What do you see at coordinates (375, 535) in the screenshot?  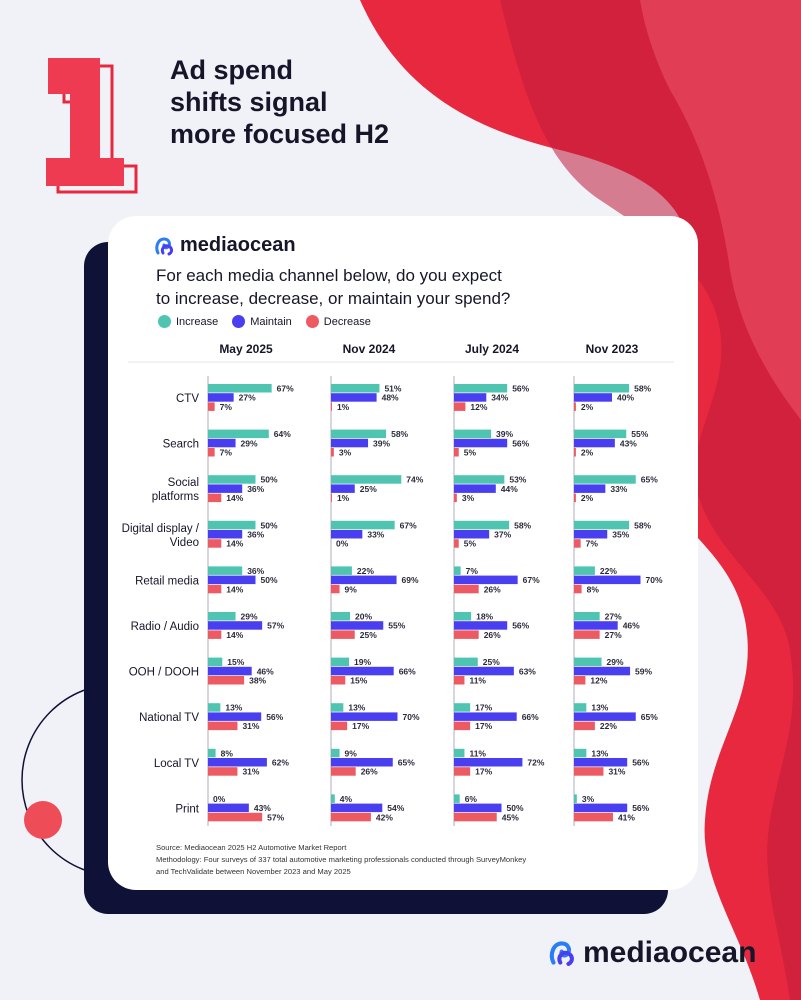 I see `data-label-maintain: 33%` at bounding box center [375, 535].